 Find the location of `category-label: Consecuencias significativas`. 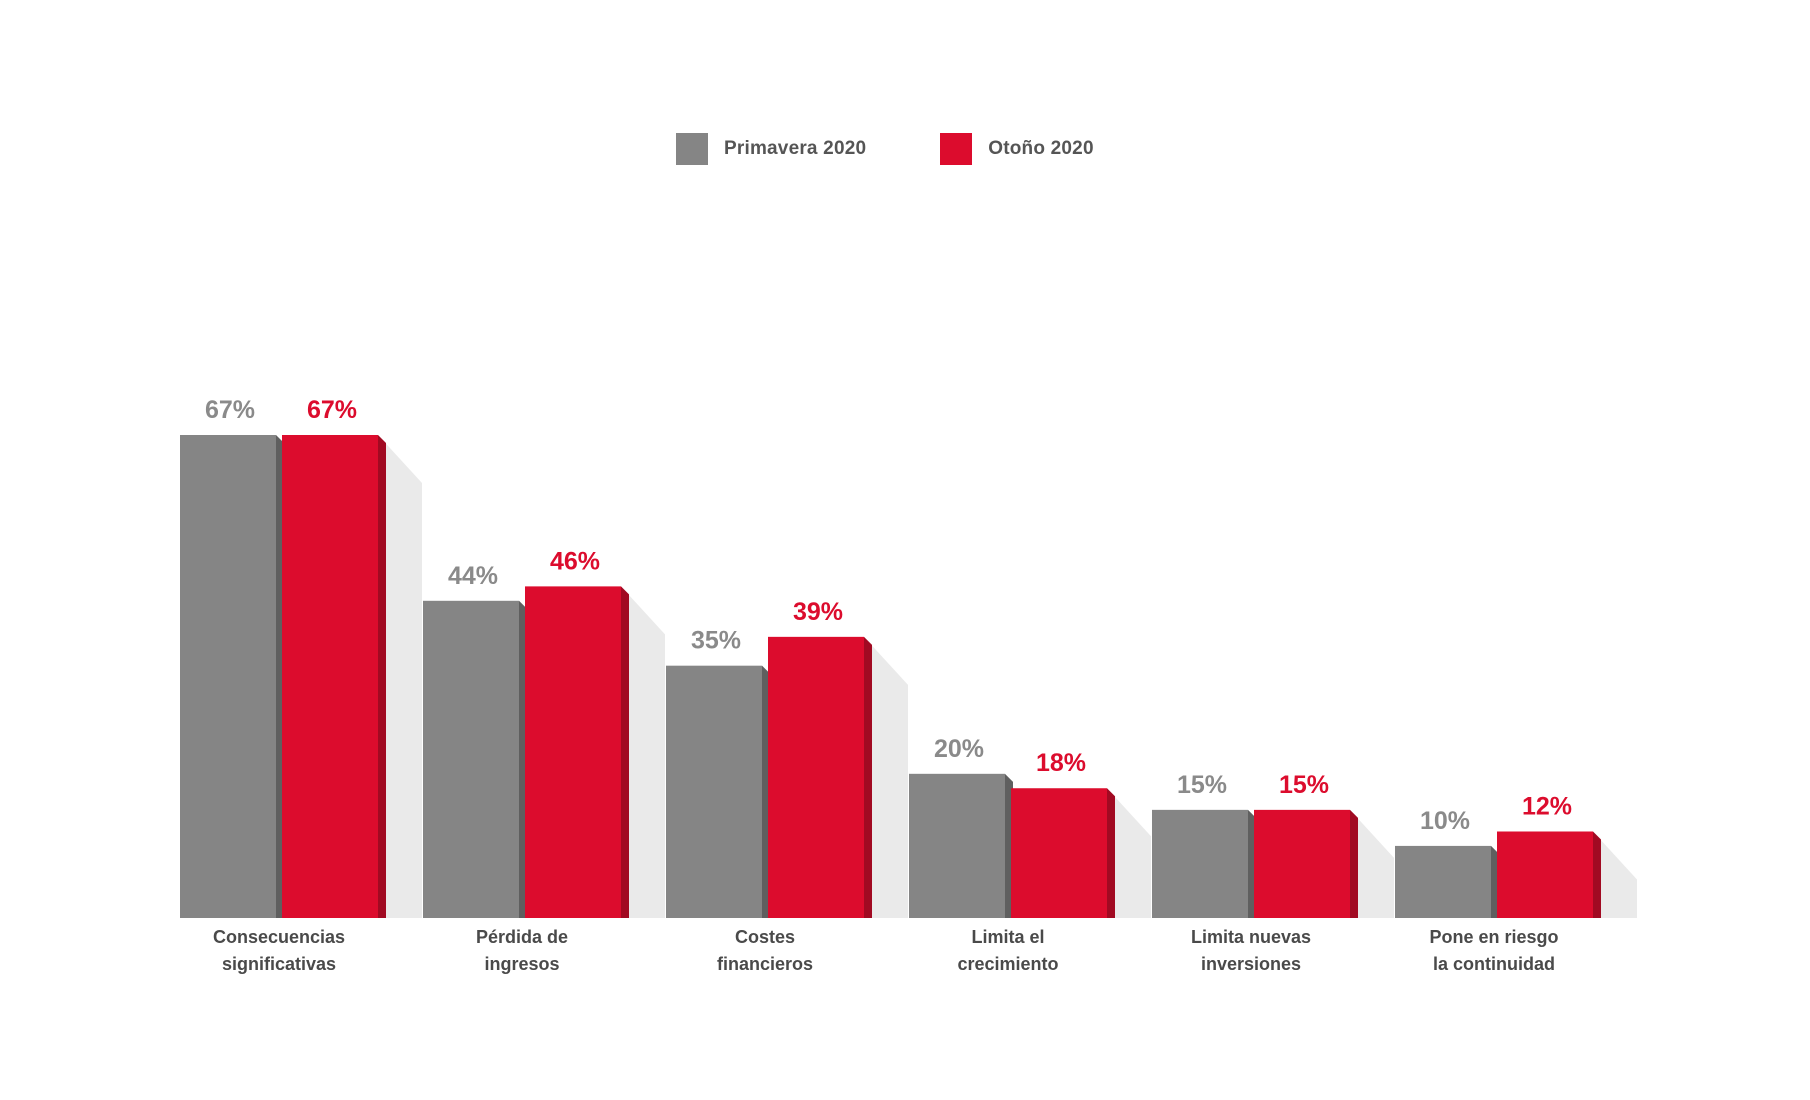

category-label: Consecuencias significativas is located at coordinates (279, 950).